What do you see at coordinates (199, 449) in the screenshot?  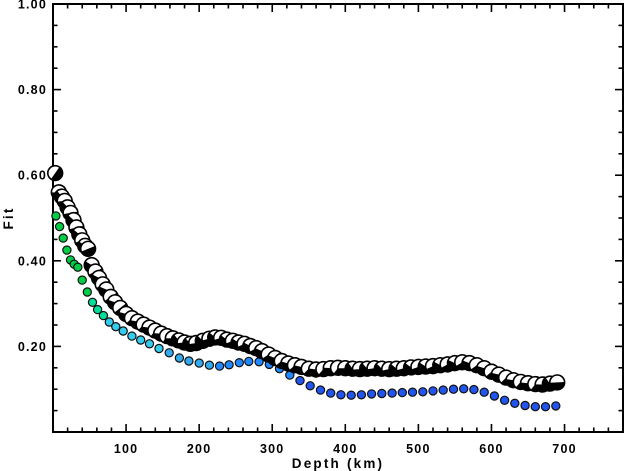 I see `svg-text: 200` at bounding box center [199, 449].